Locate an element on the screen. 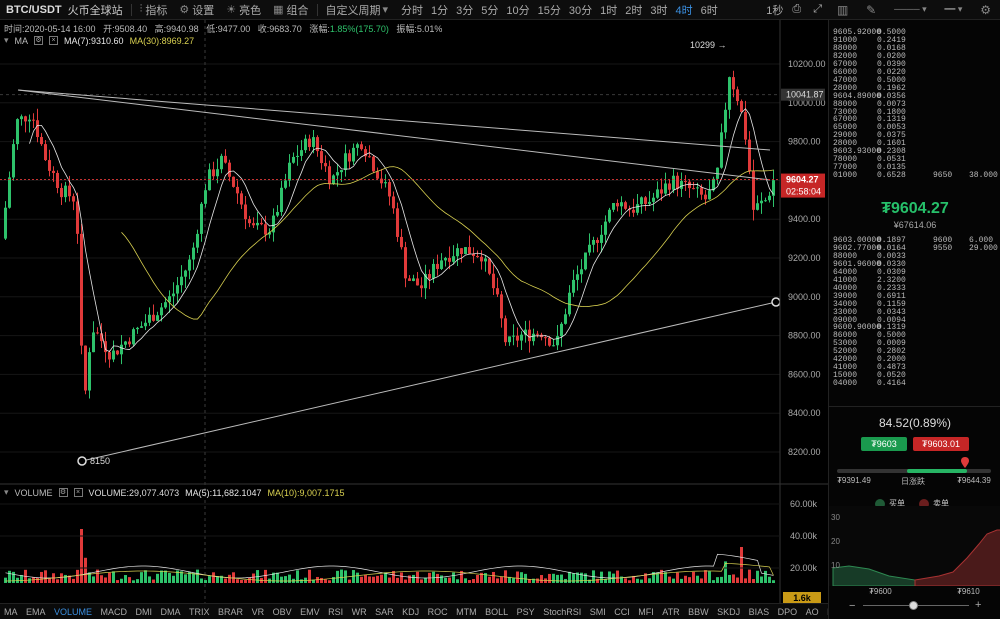  indicator-tab: MFI is located at coordinates (646, 611).